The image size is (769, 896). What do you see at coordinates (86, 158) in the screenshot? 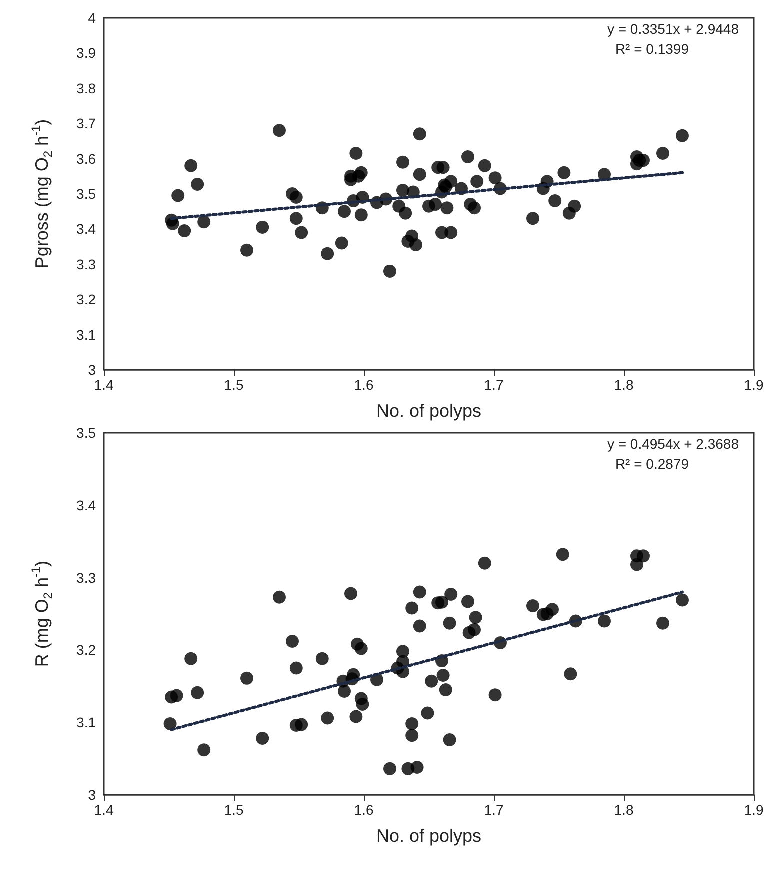
I see `y-tick-label: 3.6` at bounding box center [86, 158].